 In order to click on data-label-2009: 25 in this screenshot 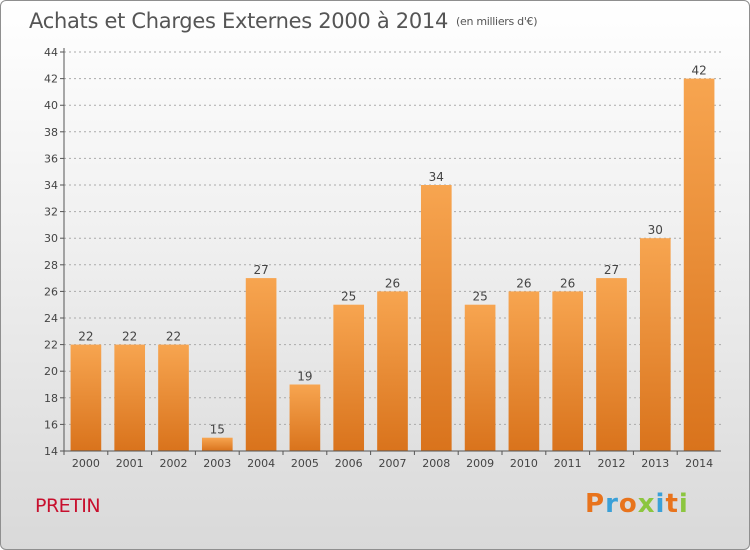, I will do `click(479, 297)`.